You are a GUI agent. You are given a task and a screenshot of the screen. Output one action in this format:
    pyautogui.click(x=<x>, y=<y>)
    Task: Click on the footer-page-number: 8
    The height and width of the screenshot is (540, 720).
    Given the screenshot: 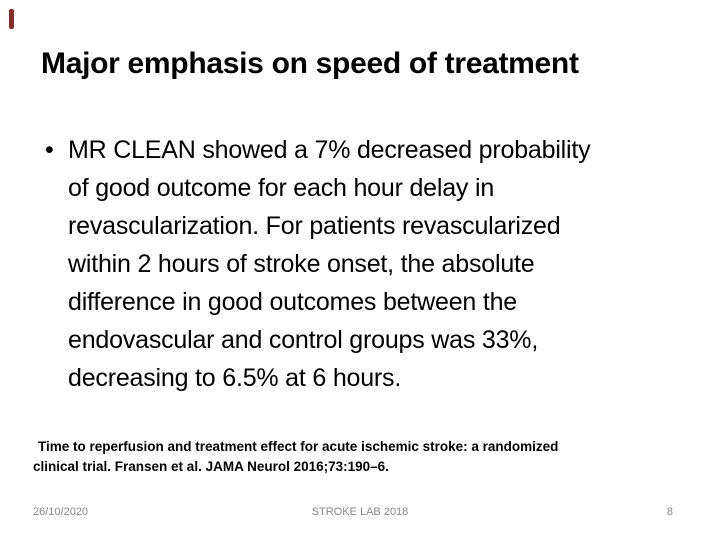 What is the action you would take?
    pyautogui.click(x=669, y=512)
    